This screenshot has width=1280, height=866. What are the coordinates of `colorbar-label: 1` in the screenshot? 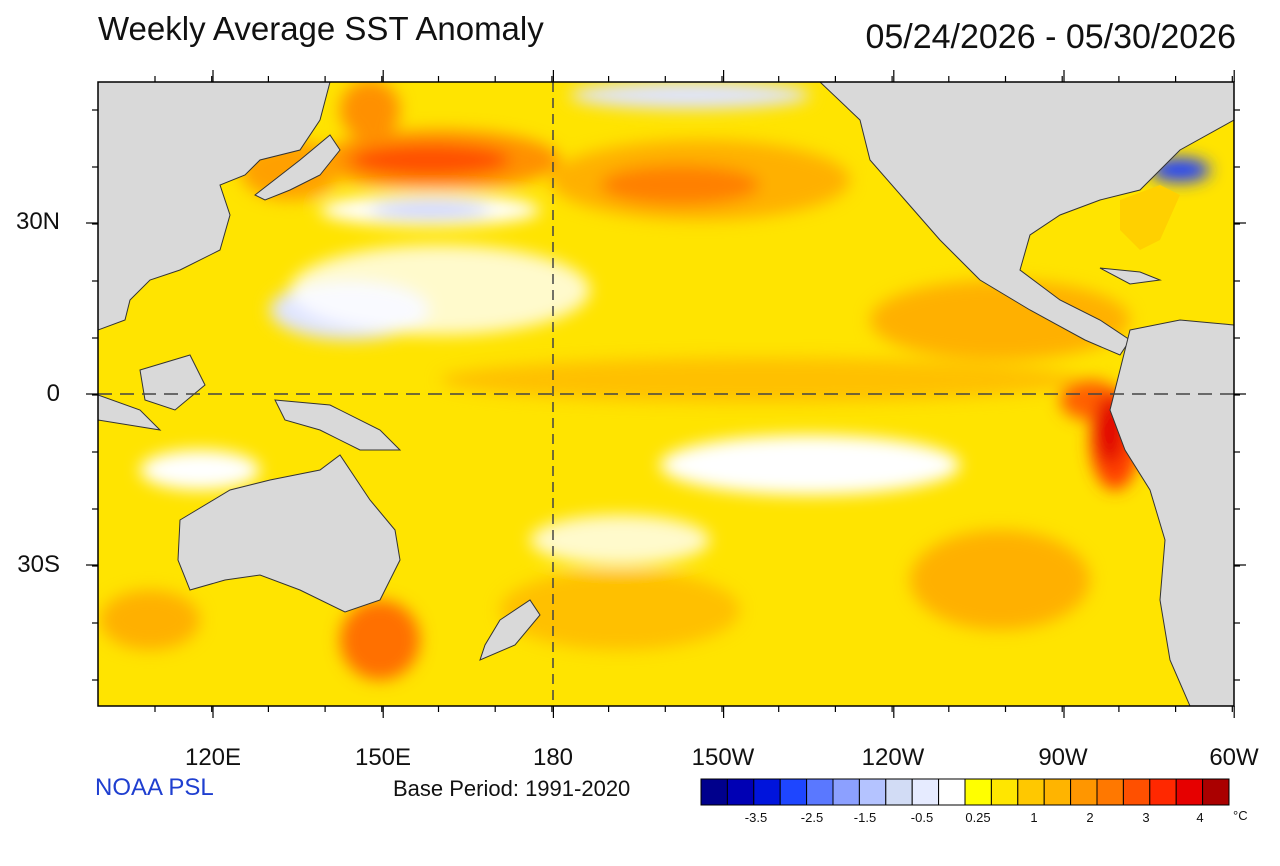 It's located at (1034, 817).